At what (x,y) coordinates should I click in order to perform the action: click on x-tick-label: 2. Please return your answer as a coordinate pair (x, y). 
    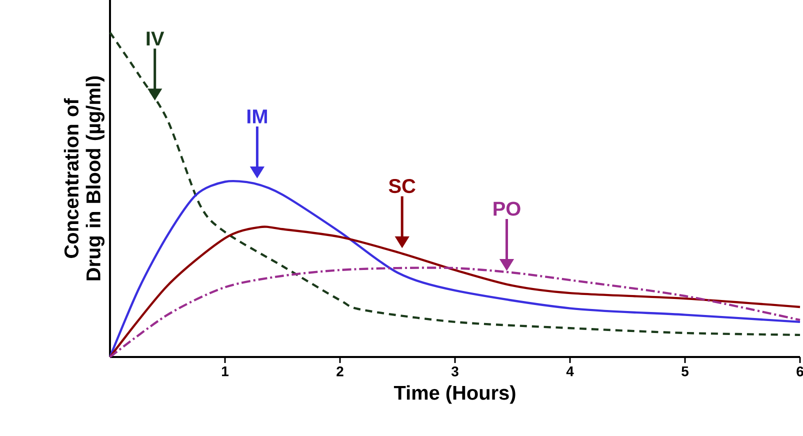
    Looking at the image, I should click on (340, 371).